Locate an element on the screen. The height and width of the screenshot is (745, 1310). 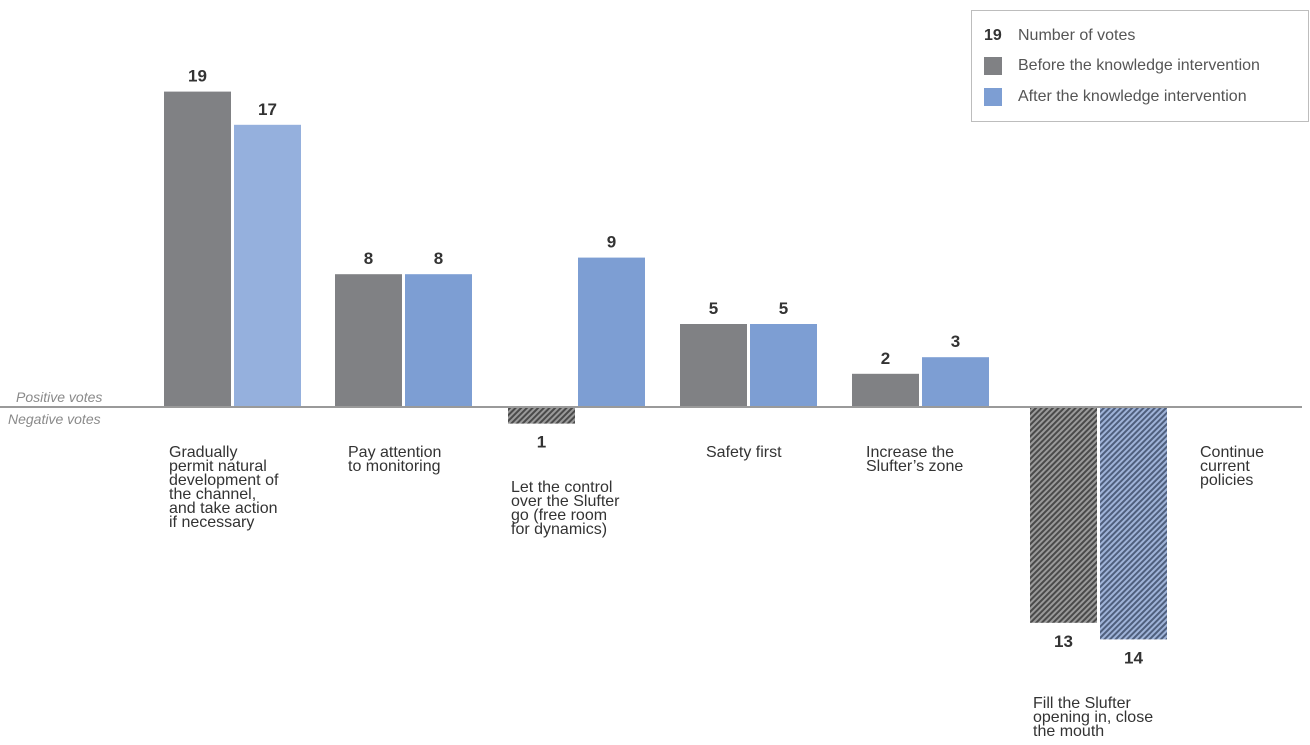
legend-row-after: After the knowledge intervention is located at coordinates (1115, 97).